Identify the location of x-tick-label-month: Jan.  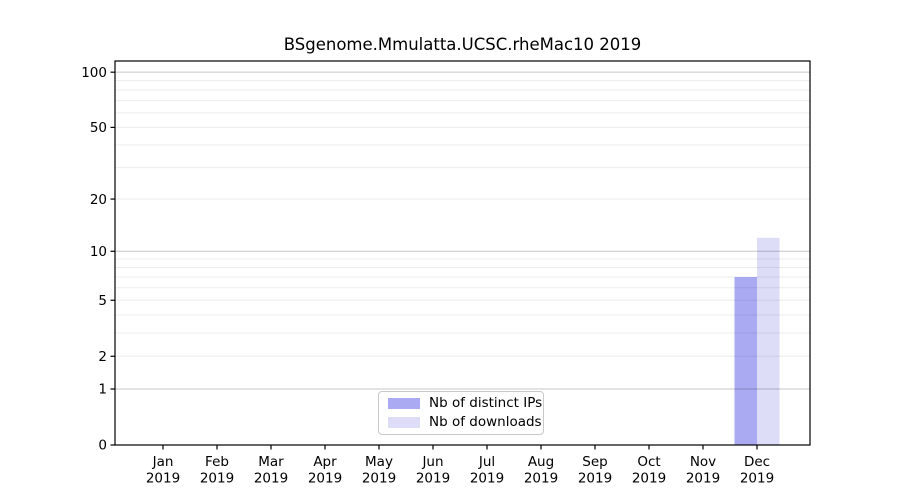
(163, 462).